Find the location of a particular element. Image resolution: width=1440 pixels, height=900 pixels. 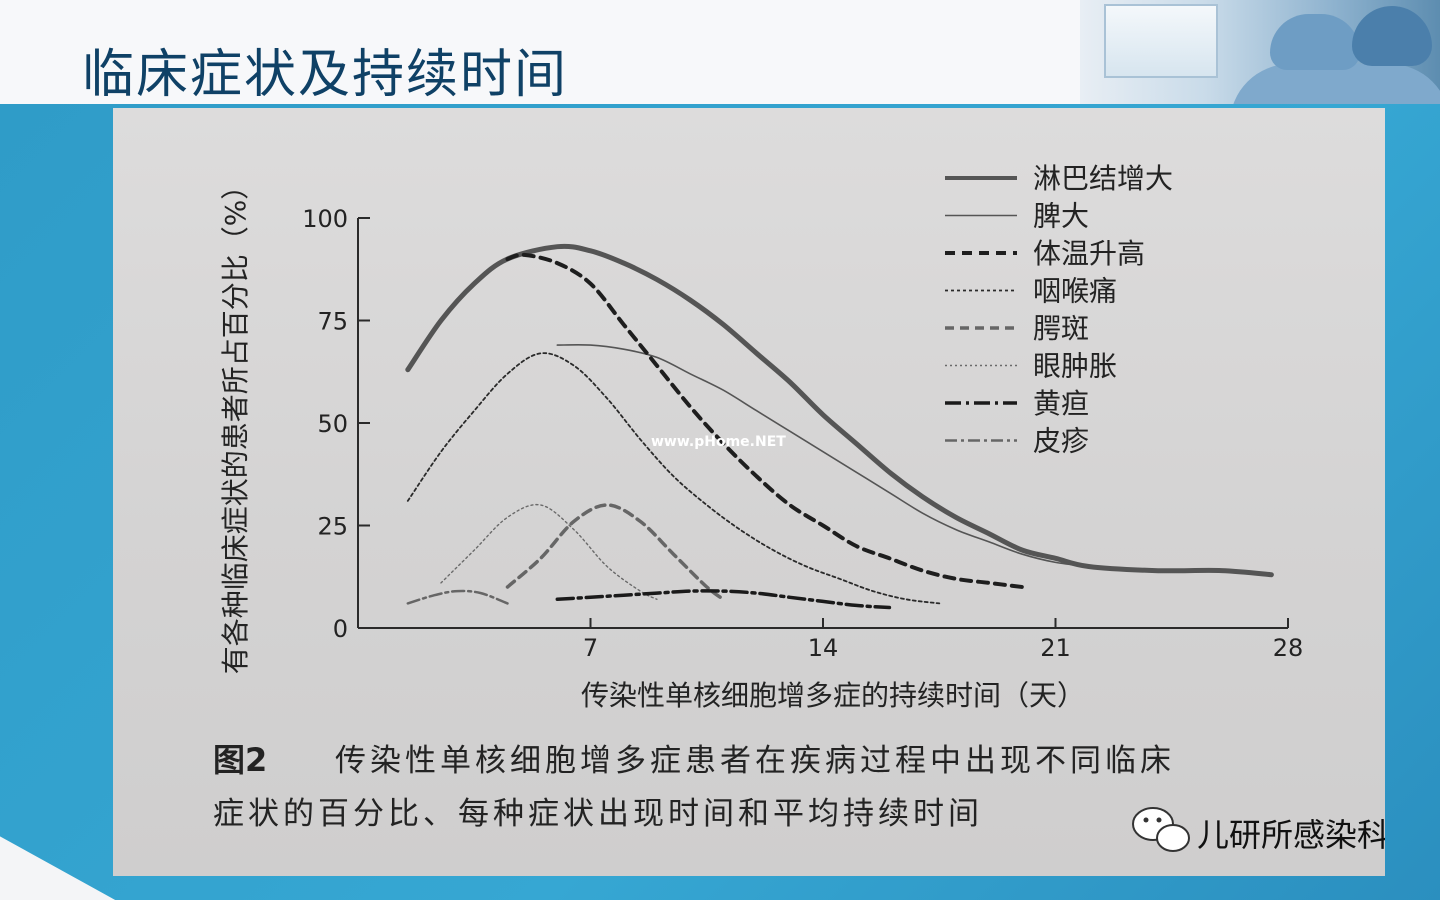

wechat-icon is located at coordinates (1161, 829).